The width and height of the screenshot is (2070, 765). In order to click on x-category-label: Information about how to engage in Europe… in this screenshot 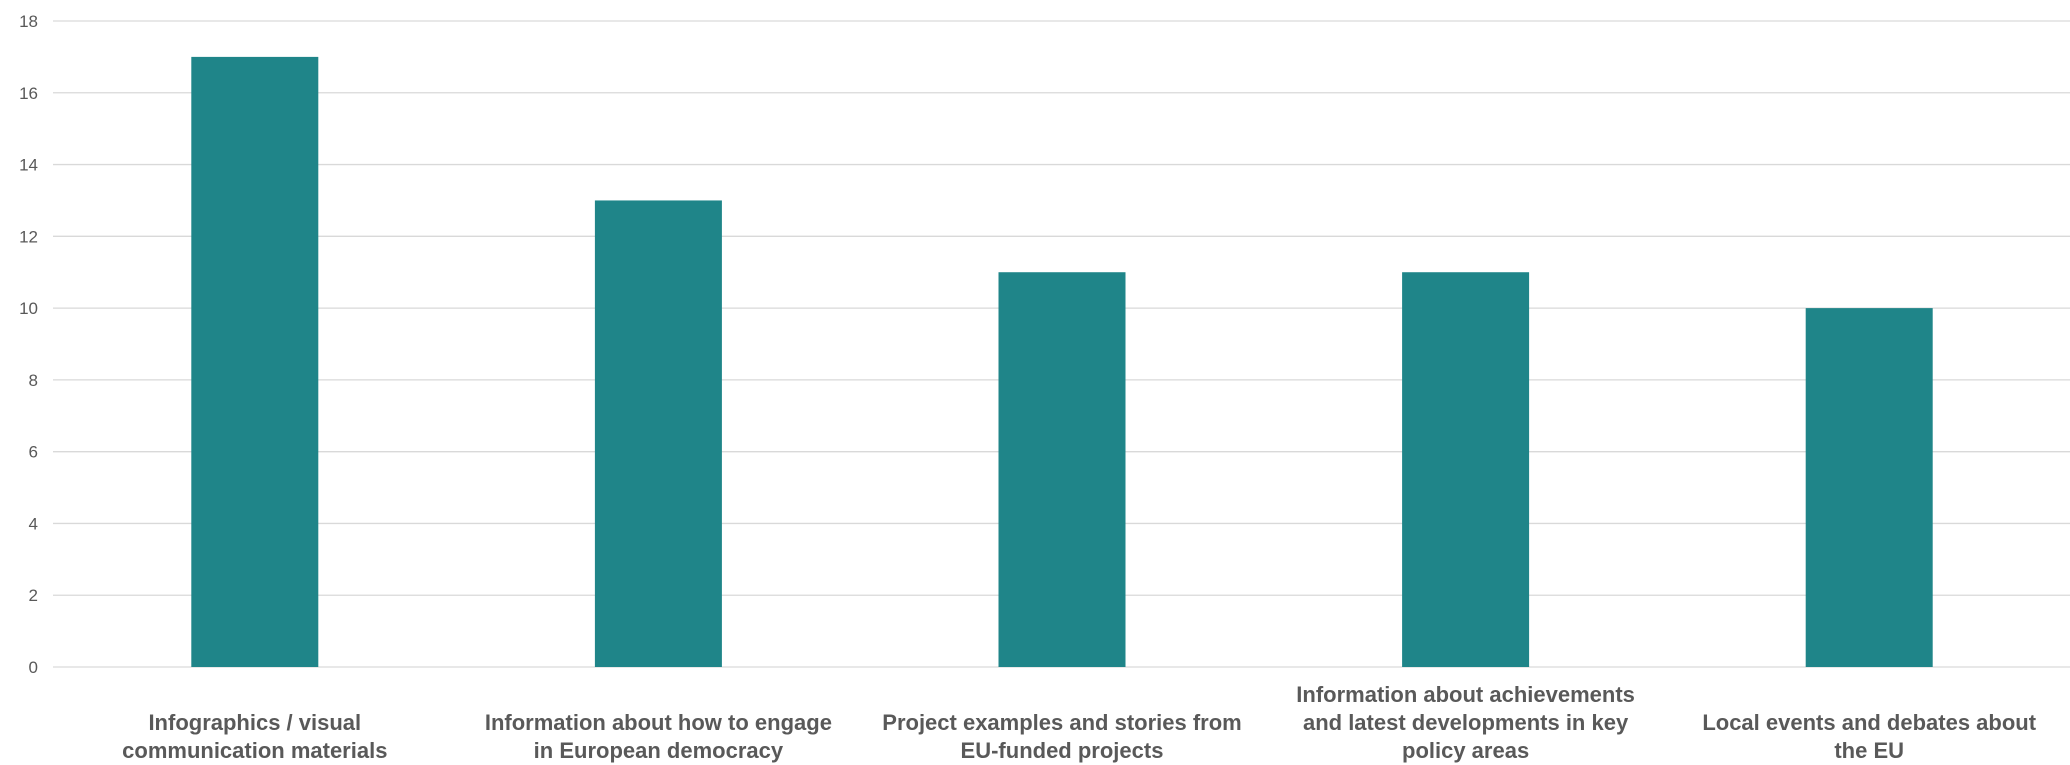, I will do `click(658, 737)`.